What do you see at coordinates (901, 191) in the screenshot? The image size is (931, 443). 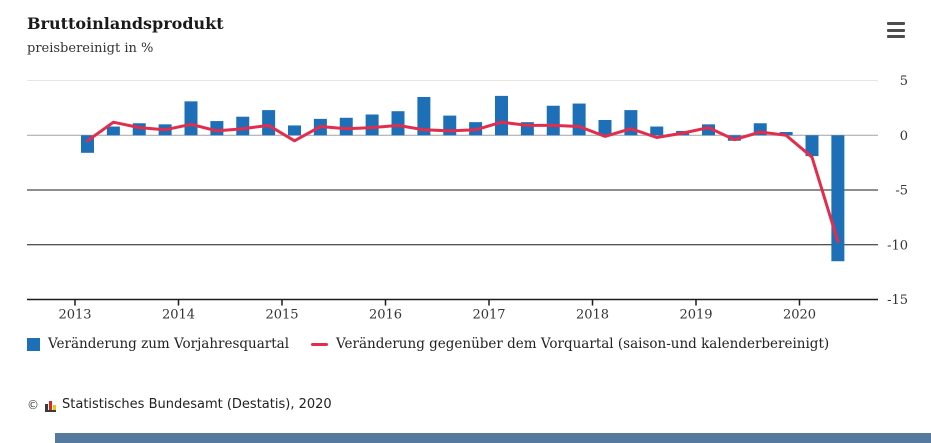 I see `y-tick-label--5: -5` at bounding box center [901, 191].